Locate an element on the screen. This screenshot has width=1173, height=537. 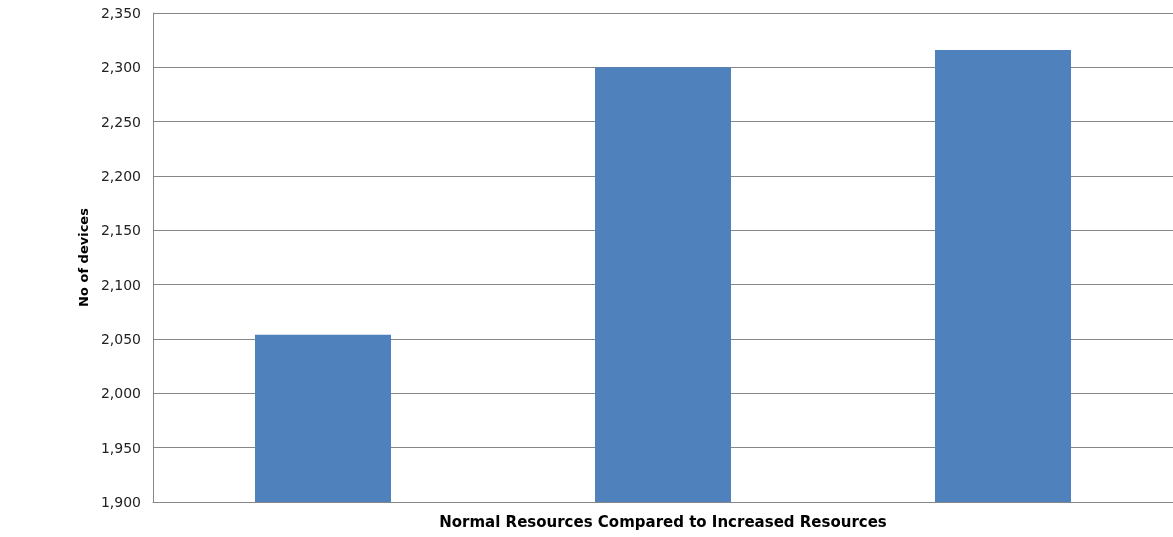
y-tick-label: 1,900 is located at coordinates (120, 502).